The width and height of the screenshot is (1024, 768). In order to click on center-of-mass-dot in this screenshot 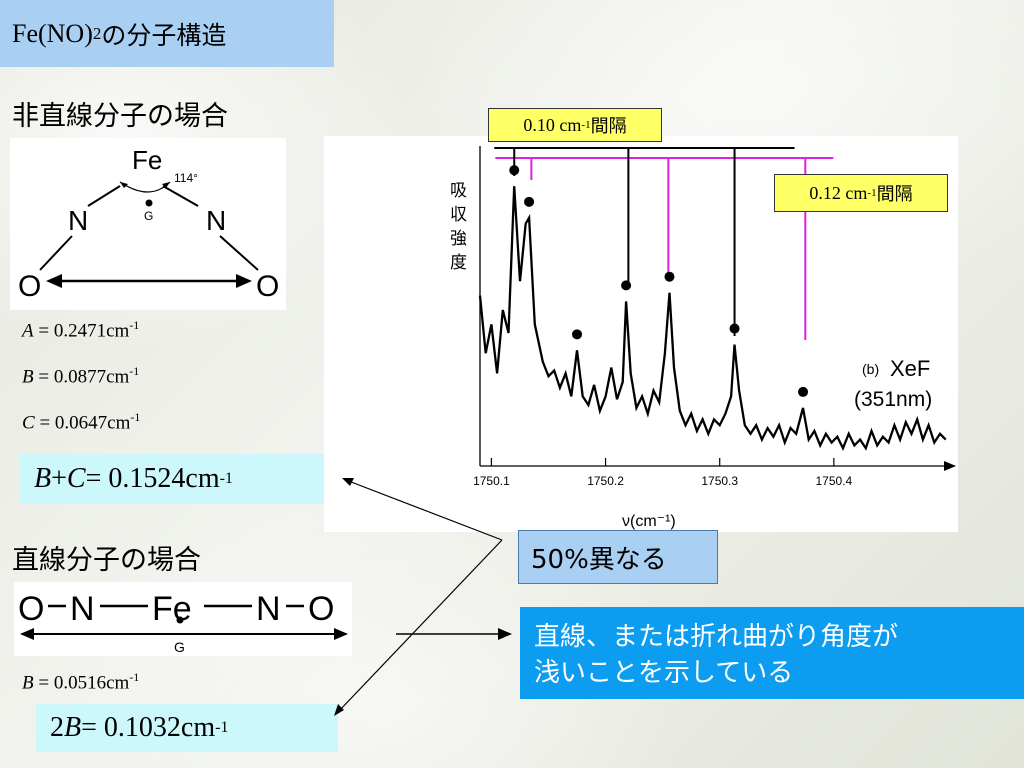, I will do `click(149, 203)`.